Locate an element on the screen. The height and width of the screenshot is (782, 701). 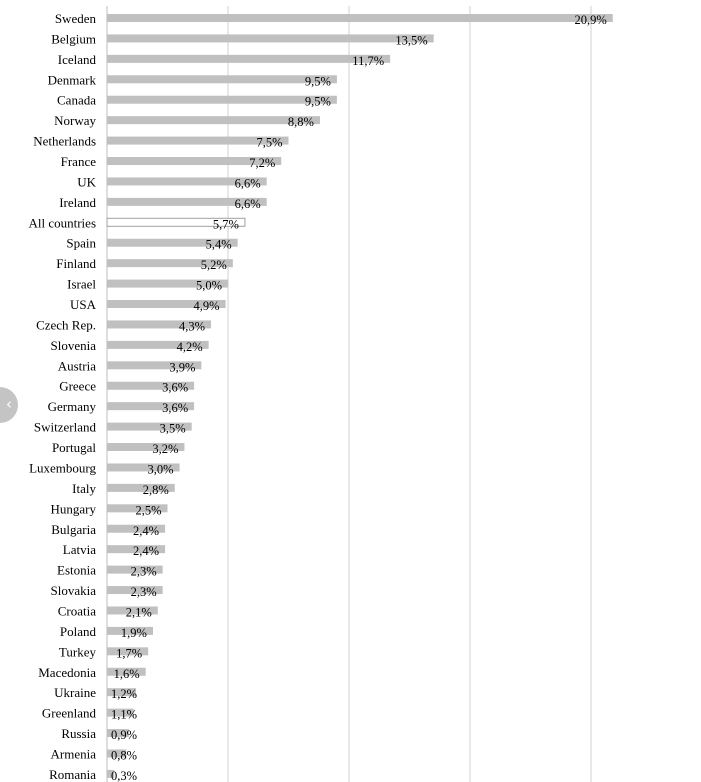
data-label: 1,6% is located at coordinates (127, 674).